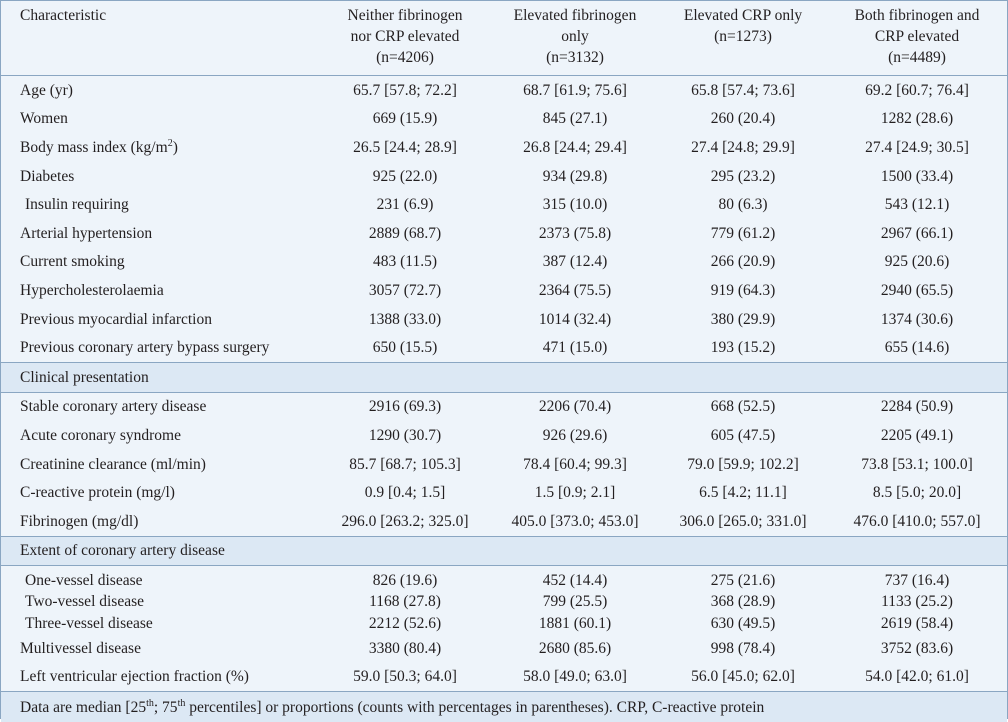 This screenshot has width=1008, height=722. What do you see at coordinates (80, 648) in the screenshot?
I see `row-label-text: Multivessel disease` at bounding box center [80, 648].